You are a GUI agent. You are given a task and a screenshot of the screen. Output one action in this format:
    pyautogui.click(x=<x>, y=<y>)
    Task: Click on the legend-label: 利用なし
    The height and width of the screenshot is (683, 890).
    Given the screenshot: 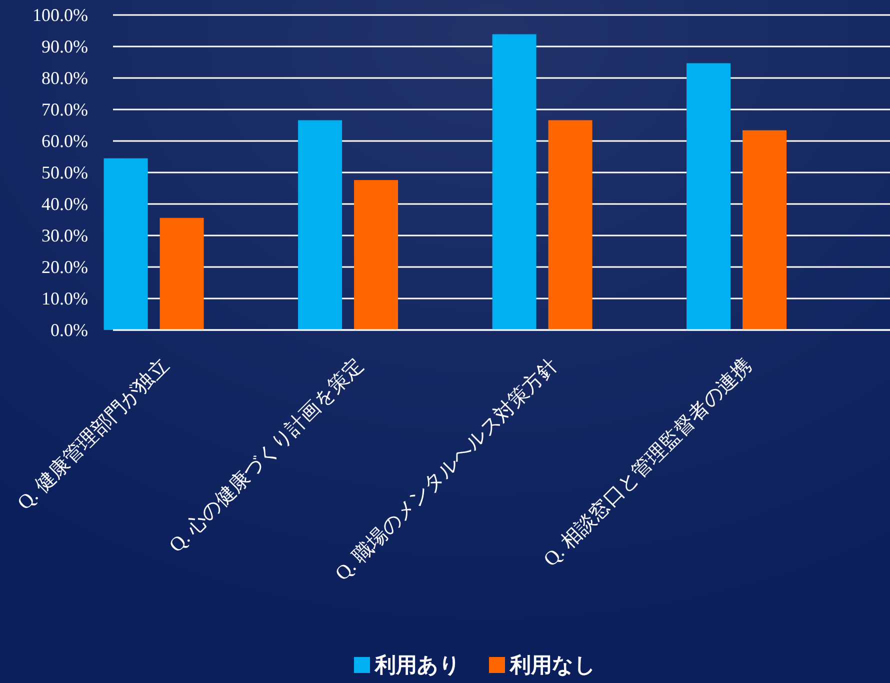 What is the action you would take?
    pyautogui.click(x=552, y=665)
    